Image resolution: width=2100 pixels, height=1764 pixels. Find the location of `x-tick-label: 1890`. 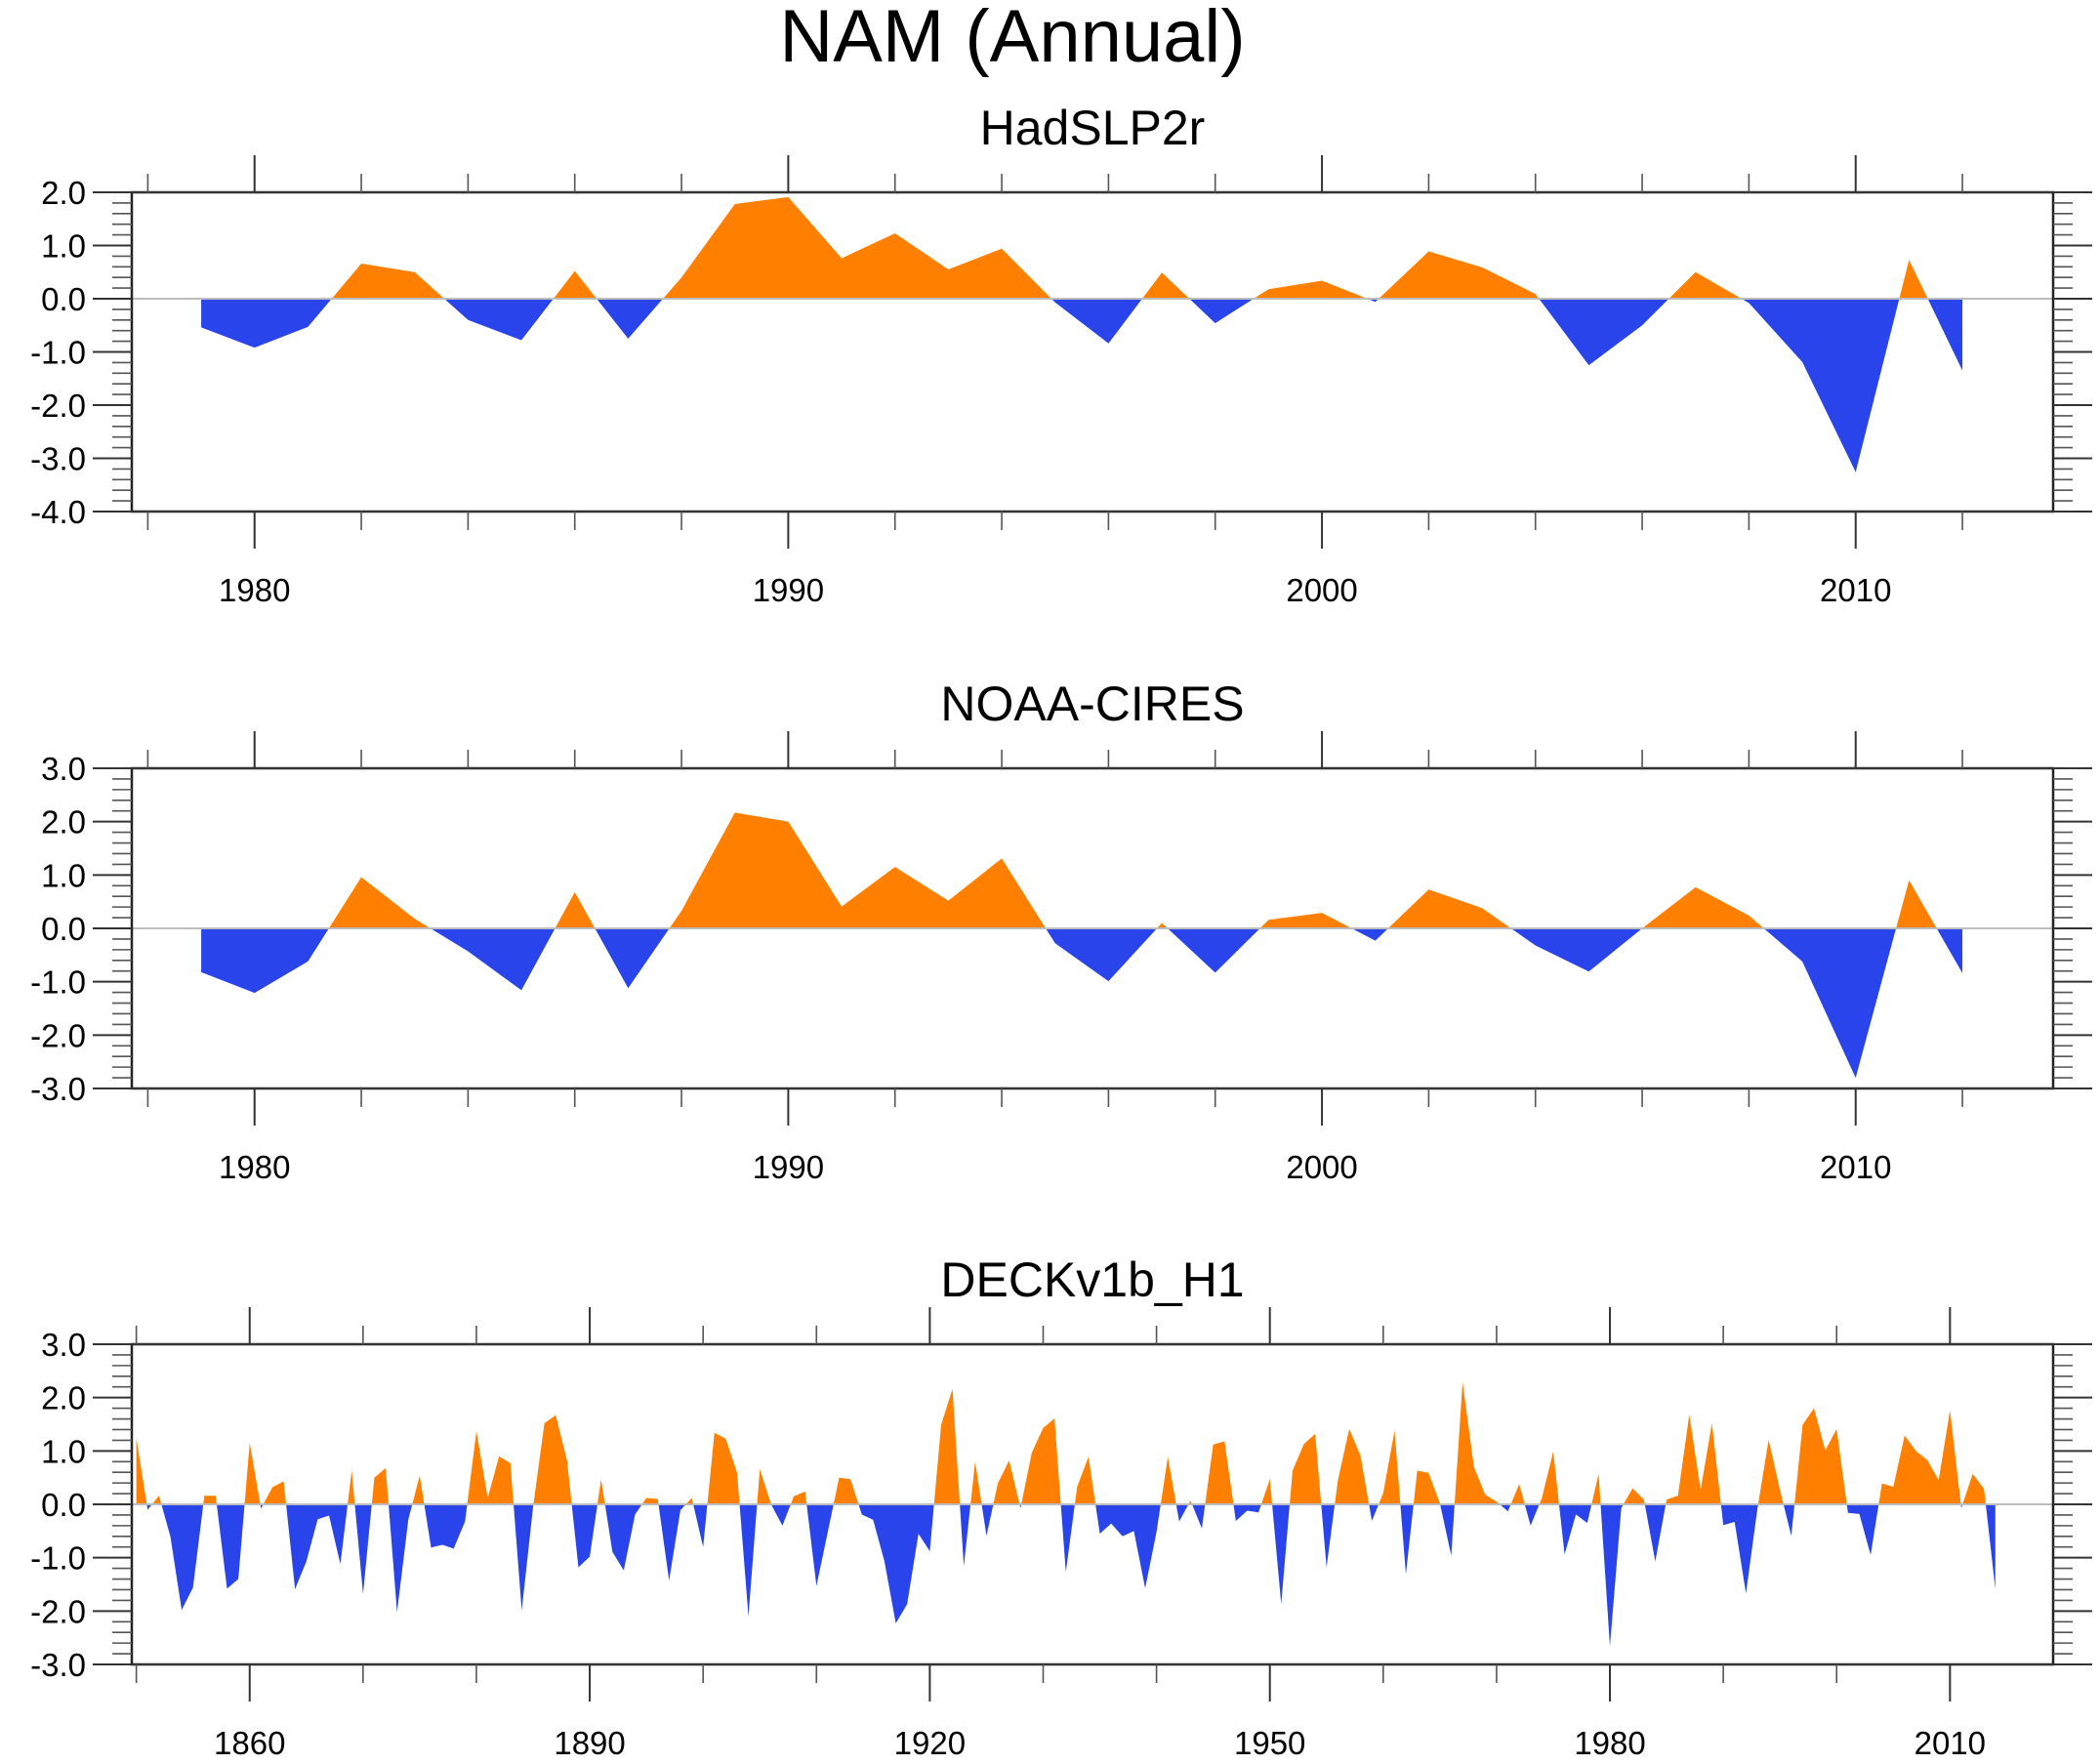

x-tick-label: 1890 is located at coordinates (589, 1743).